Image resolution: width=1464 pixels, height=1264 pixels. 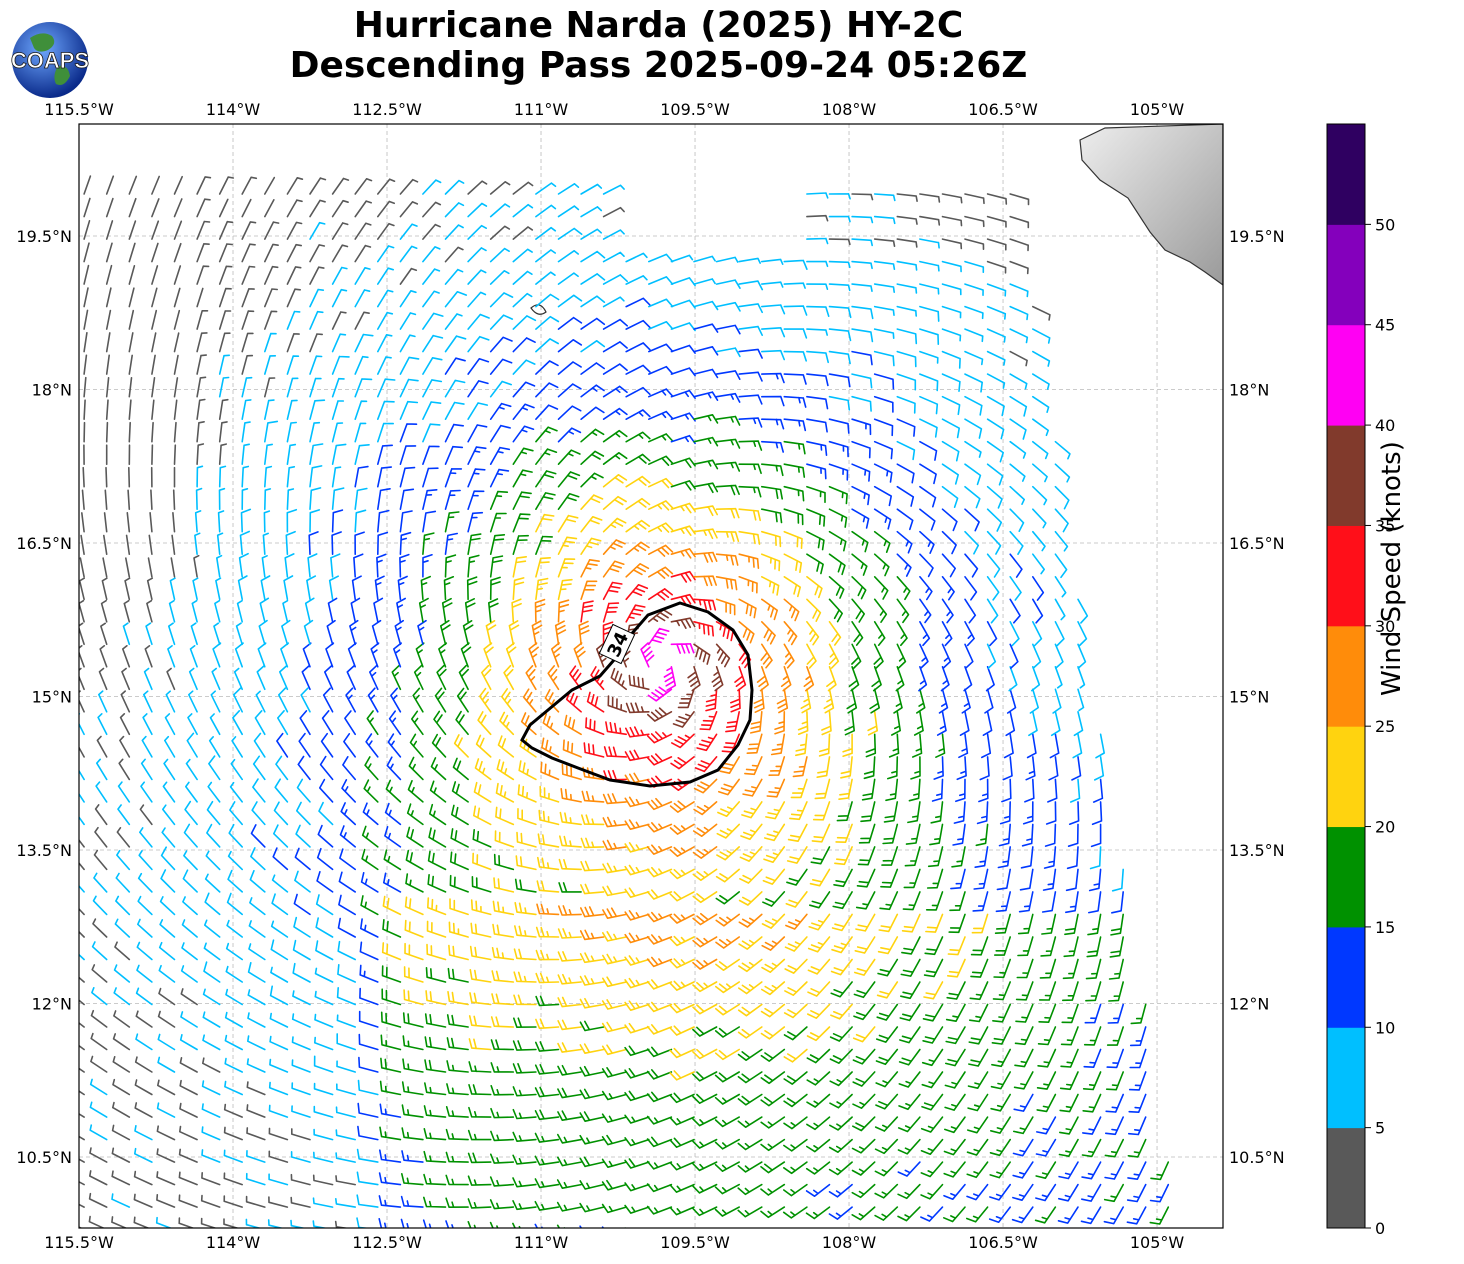 What do you see at coordinates (1385, 626) in the screenshot?
I see `colorbar-tick-label-6: 30` at bounding box center [1385, 626].